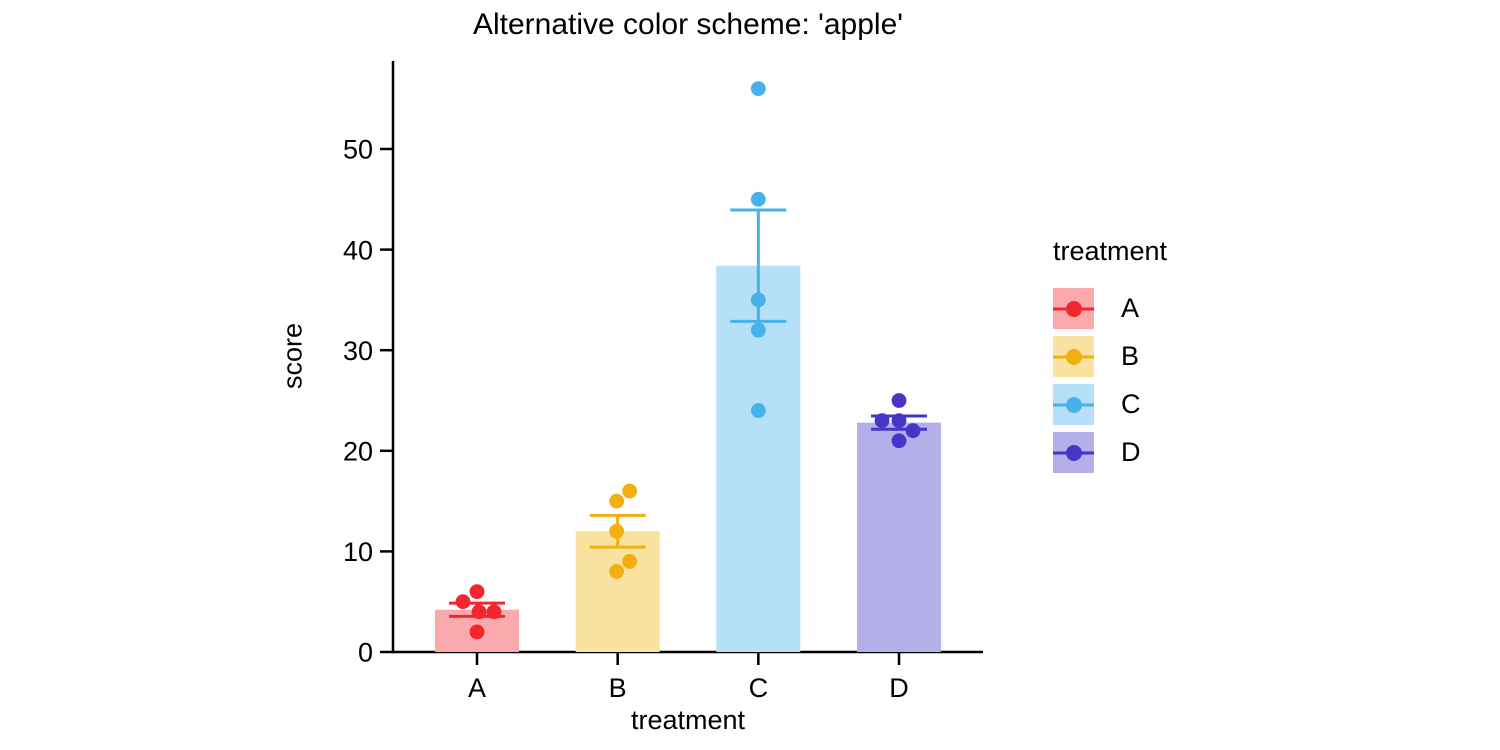 The height and width of the screenshot is (750, 1500). I want to click on legend-swatch-D, so click(1073, 452).